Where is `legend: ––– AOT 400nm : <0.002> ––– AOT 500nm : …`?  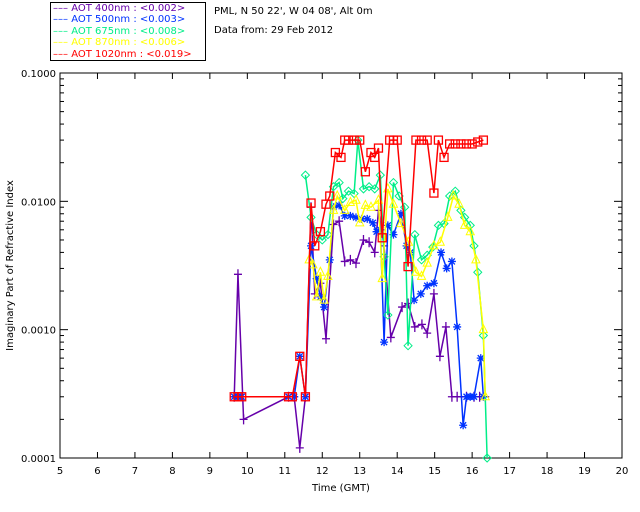
legend: ––– AOT 400nm : <0.002> ––– AOT 500nm : … is located at coordinates (128, 31).